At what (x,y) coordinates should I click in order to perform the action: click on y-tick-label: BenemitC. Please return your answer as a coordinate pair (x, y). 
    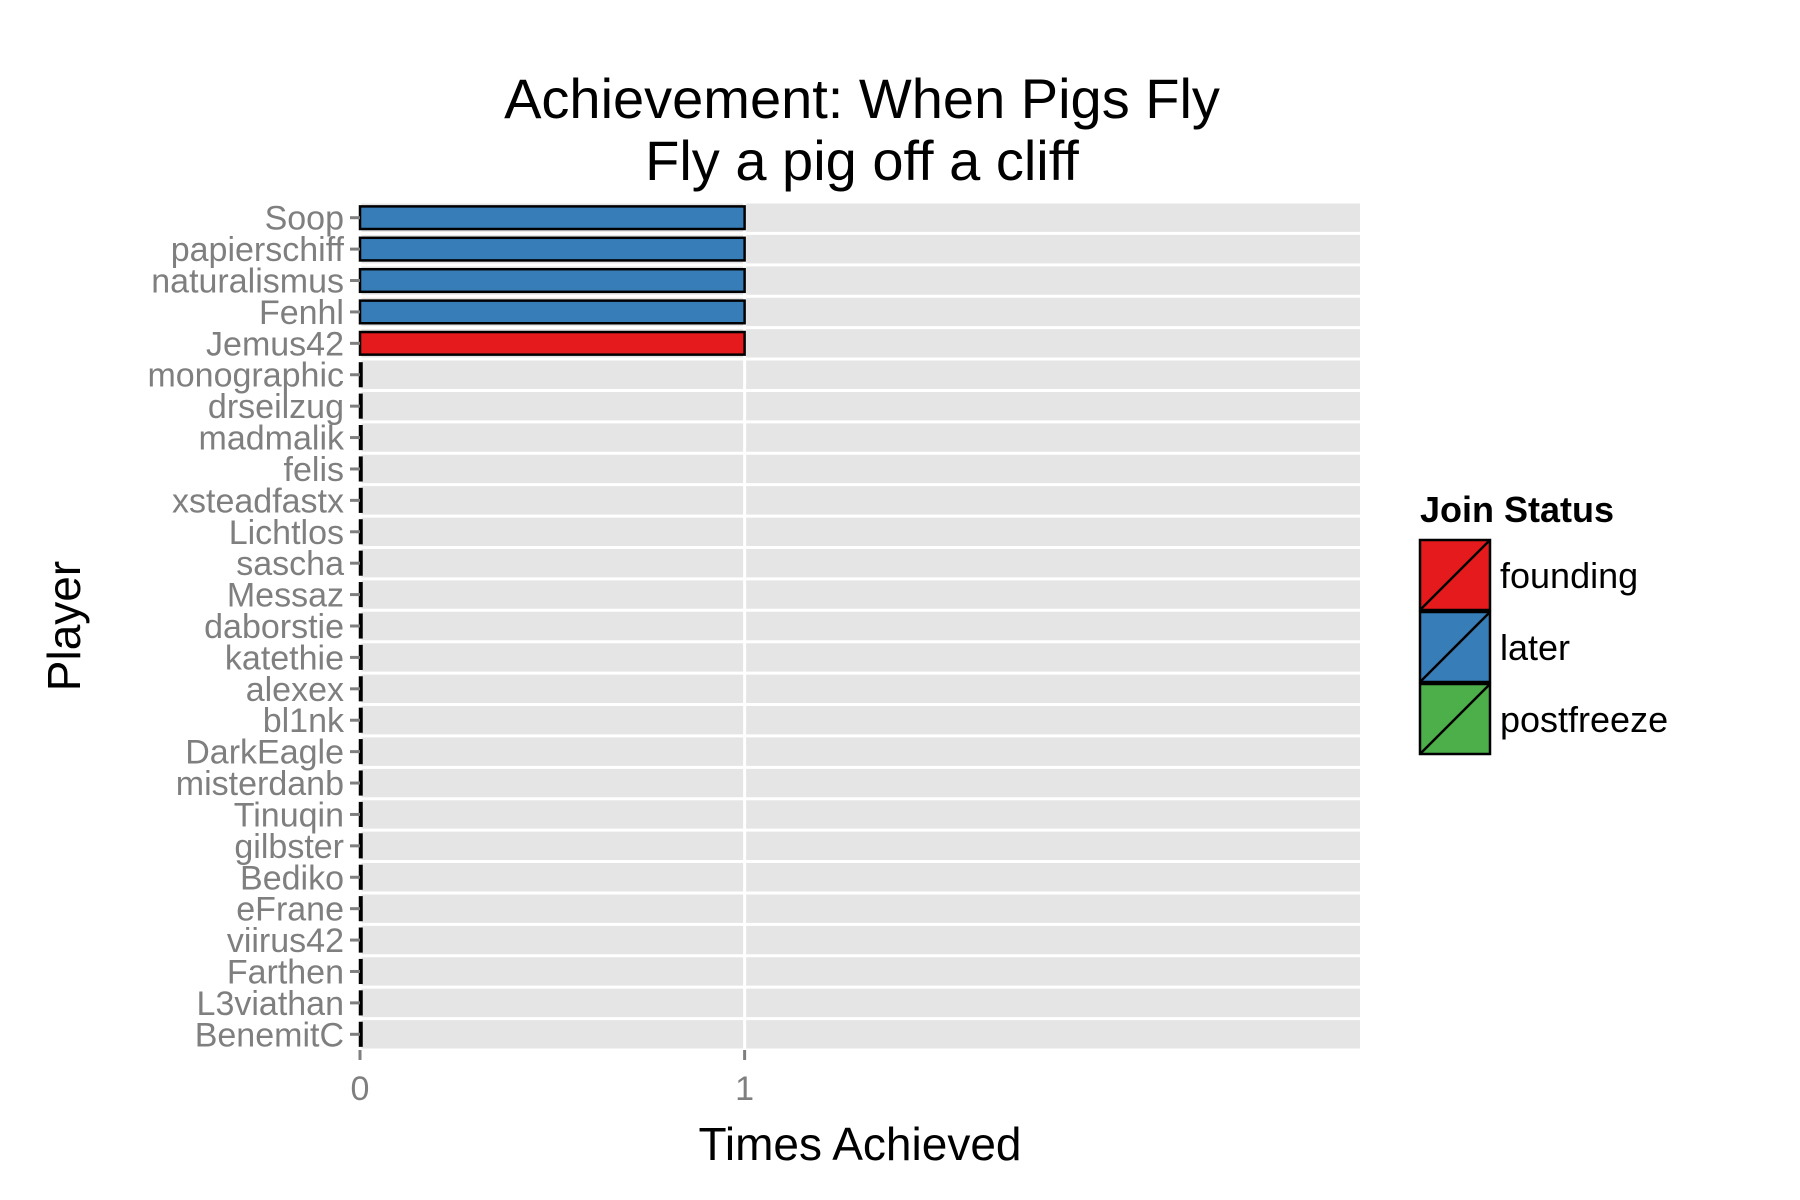
    Looking at the image, I should click on (269, 1035).